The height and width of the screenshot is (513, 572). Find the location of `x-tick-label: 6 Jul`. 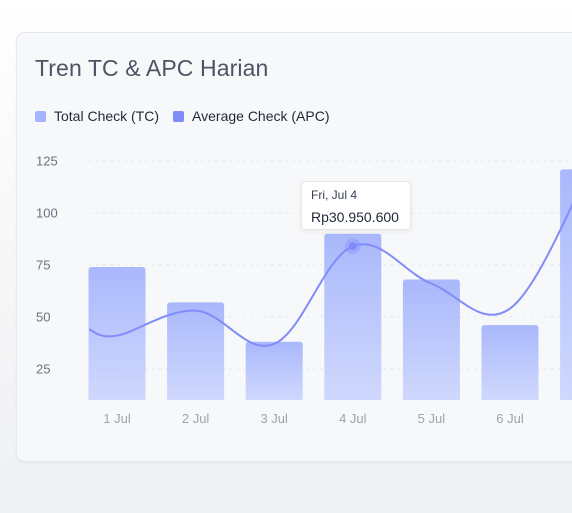

x-tick-label: 6 Jul is located at coordinates (510, 418).